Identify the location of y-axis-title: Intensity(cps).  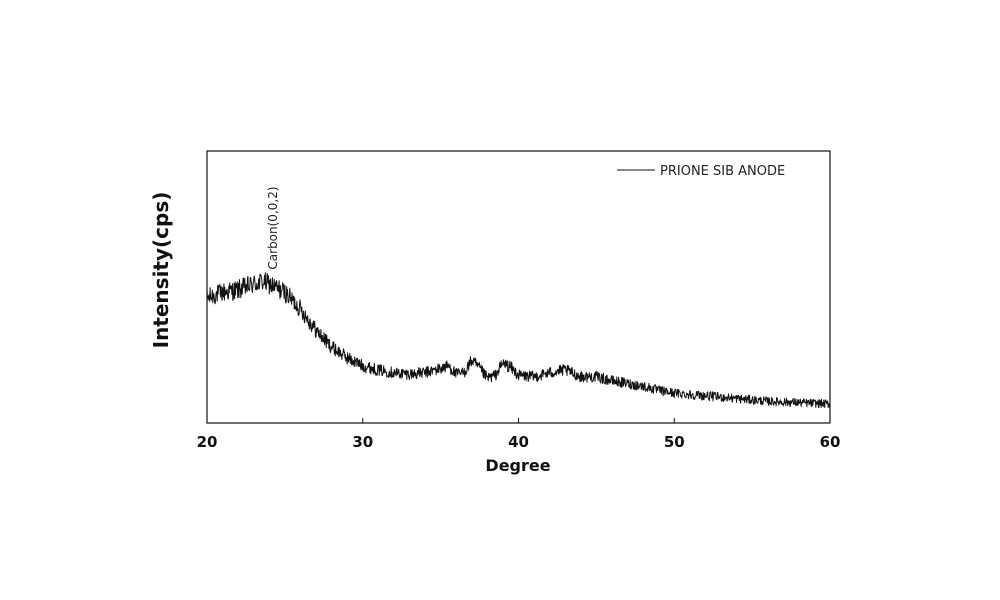
(161, 270).